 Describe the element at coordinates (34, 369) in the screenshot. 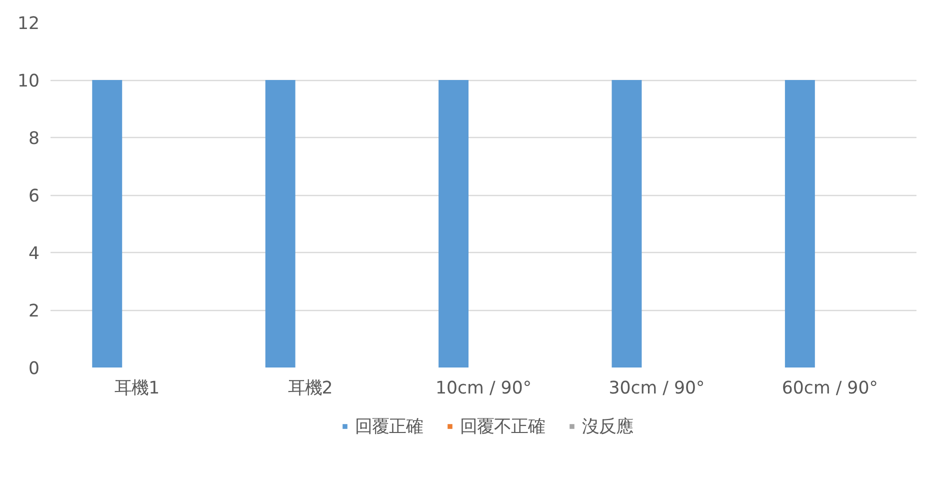

I see `y-tick-label: 0` at that location.